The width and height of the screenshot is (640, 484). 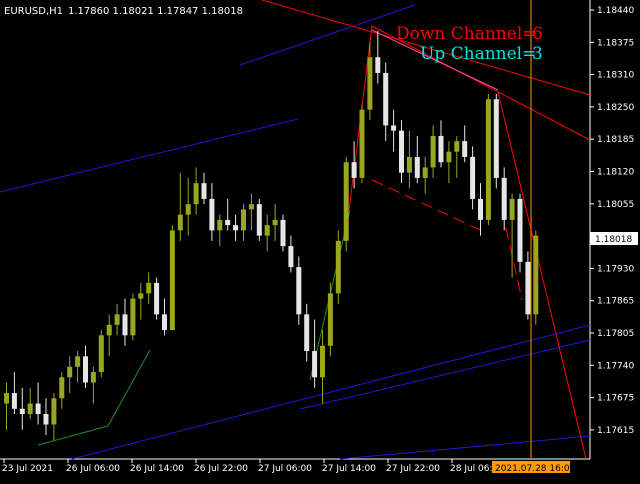 I want to click on time-marker-label: 2021.07.28 16:00, so click(x=535, y=469).